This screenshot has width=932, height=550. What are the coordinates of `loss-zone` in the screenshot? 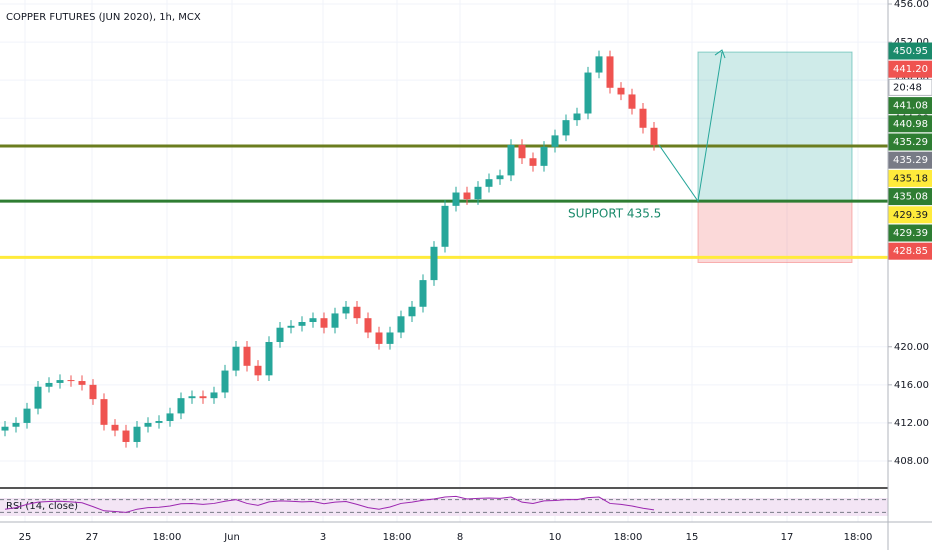 It's located at (775, 231).